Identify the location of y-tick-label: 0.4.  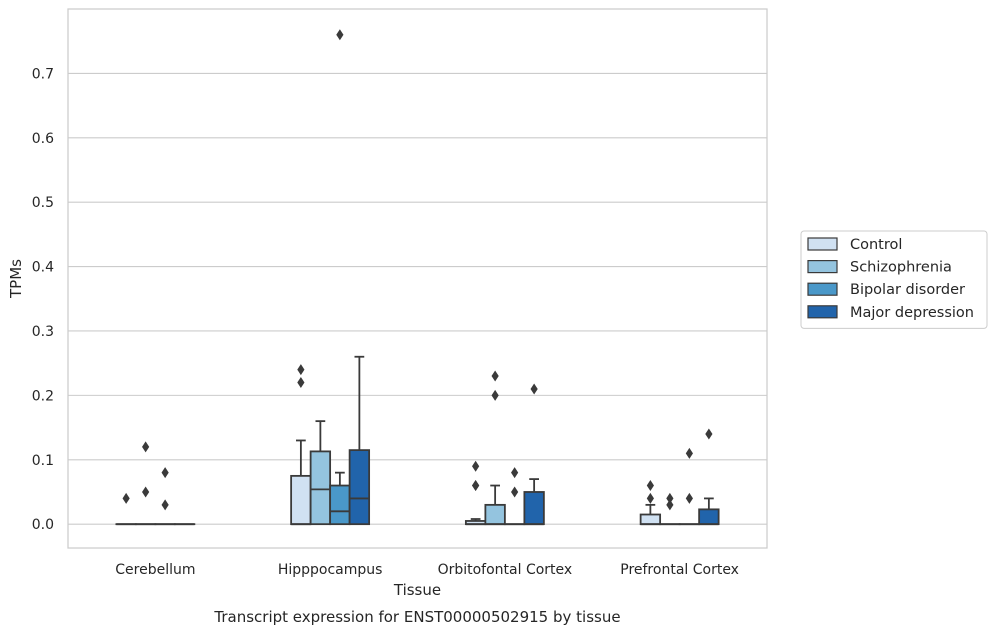
(43, 268).